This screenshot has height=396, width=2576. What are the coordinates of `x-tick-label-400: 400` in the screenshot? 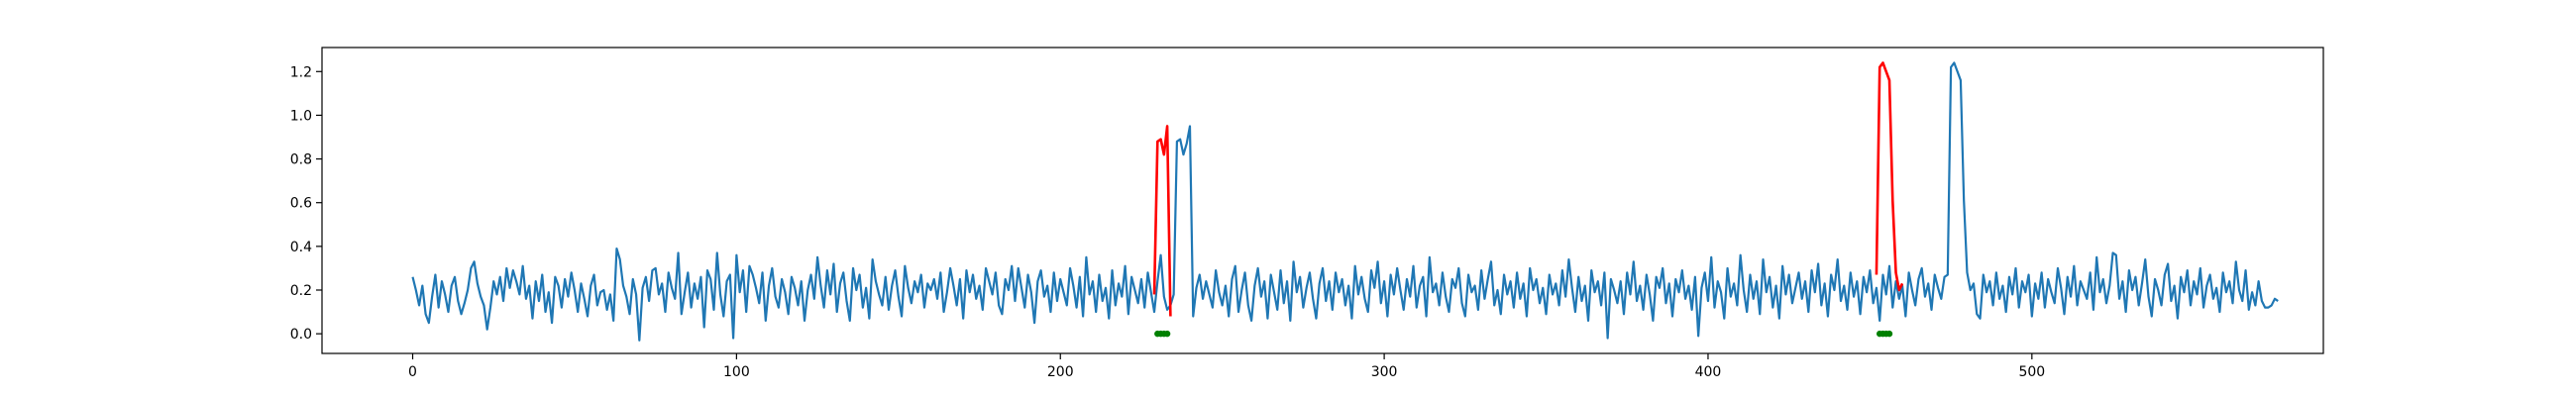 It's located at (1708, 372).